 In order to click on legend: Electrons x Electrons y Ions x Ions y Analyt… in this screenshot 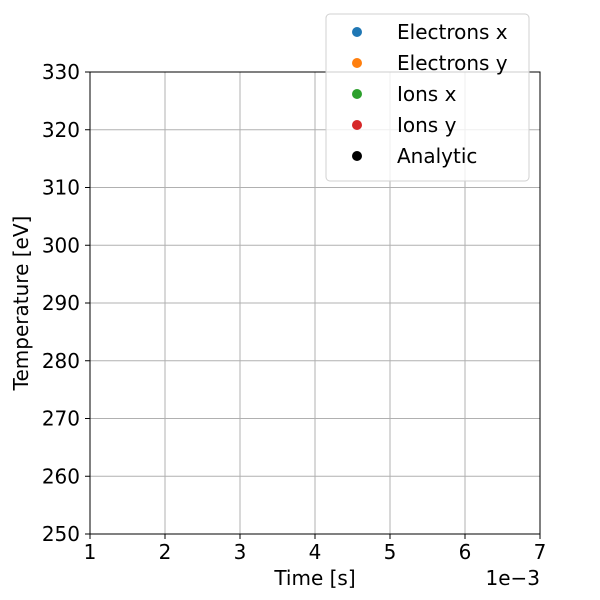, I will do `click(427, 97)`.